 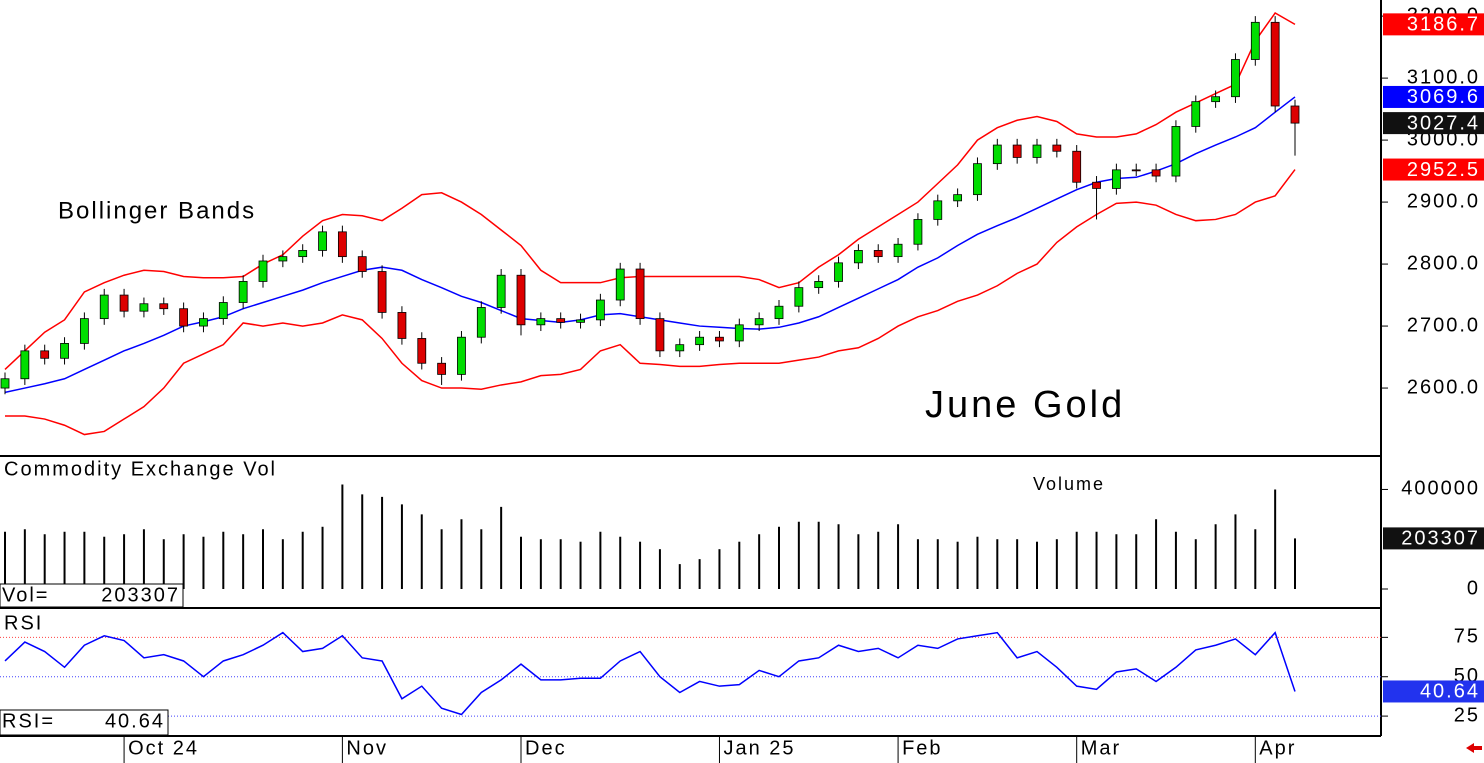 What do you see at coordinates (1467, 637) in the screenshot?
I see `y-tick-label: 75` at bounding box center [1467, 637].